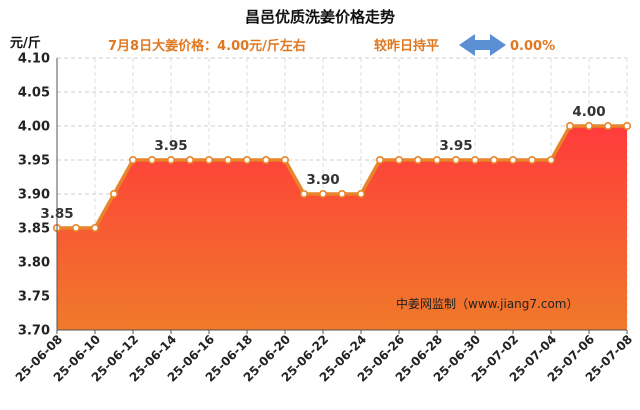  What do you see at coordinates (34, 331) in the screenshot?
I see `y-tick-label: 3.70` at bounding box center [34, 331].